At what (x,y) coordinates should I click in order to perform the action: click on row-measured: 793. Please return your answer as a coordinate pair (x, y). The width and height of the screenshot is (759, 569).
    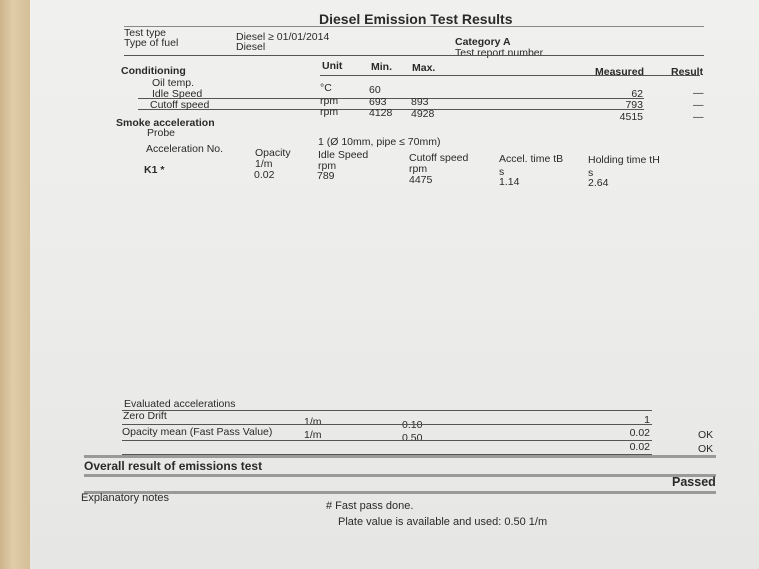
    Looking at the image, I should click on (634, 105).